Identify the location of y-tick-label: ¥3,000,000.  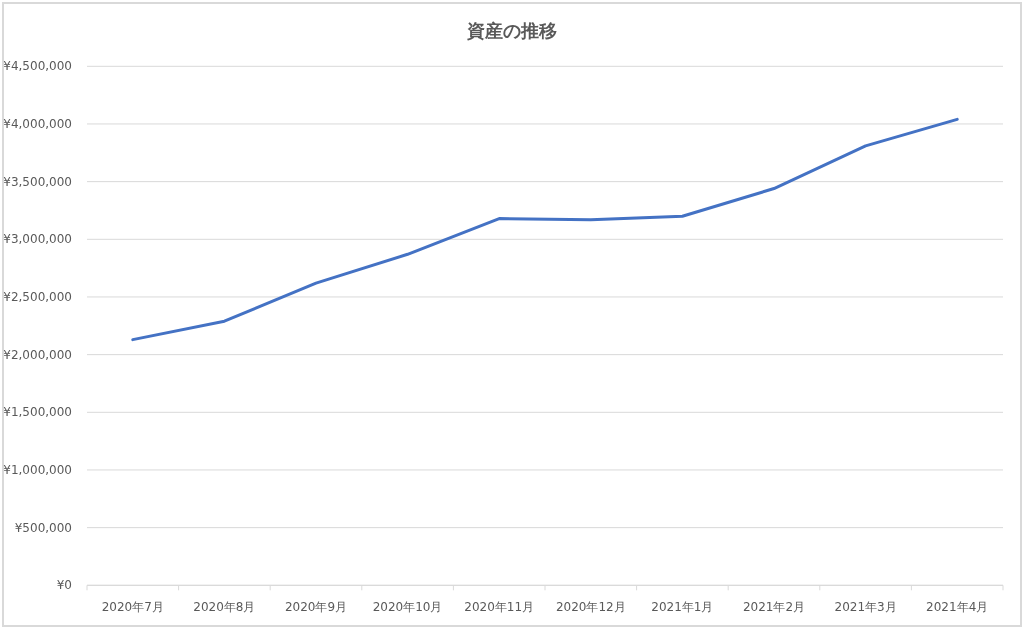
(37, 239).